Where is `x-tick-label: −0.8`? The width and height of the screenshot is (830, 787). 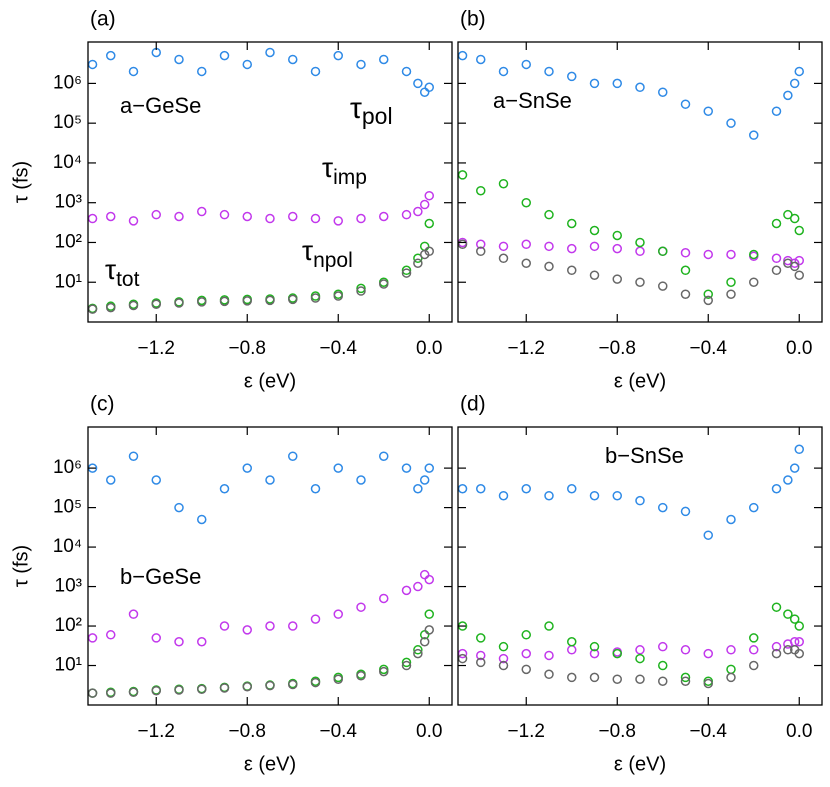 x-tick-label: −0.8 is located at coordinates (247, 731).